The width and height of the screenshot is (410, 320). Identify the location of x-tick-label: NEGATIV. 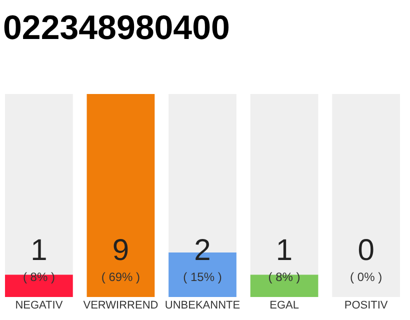
(39, 306).